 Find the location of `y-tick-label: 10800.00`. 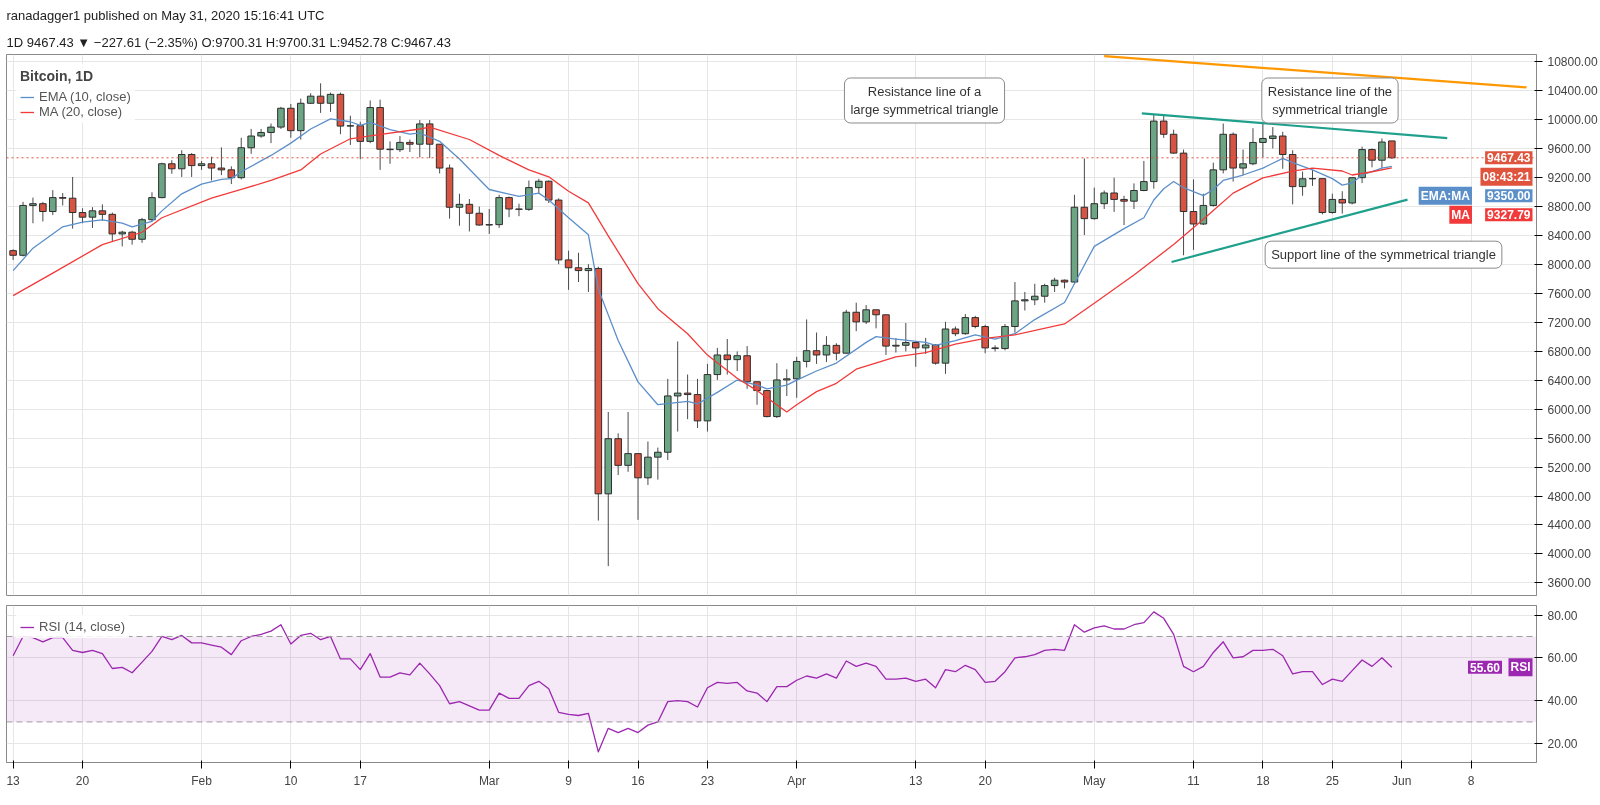

y-tick-label: 10800.00 is located at coordinates (1572, 61).